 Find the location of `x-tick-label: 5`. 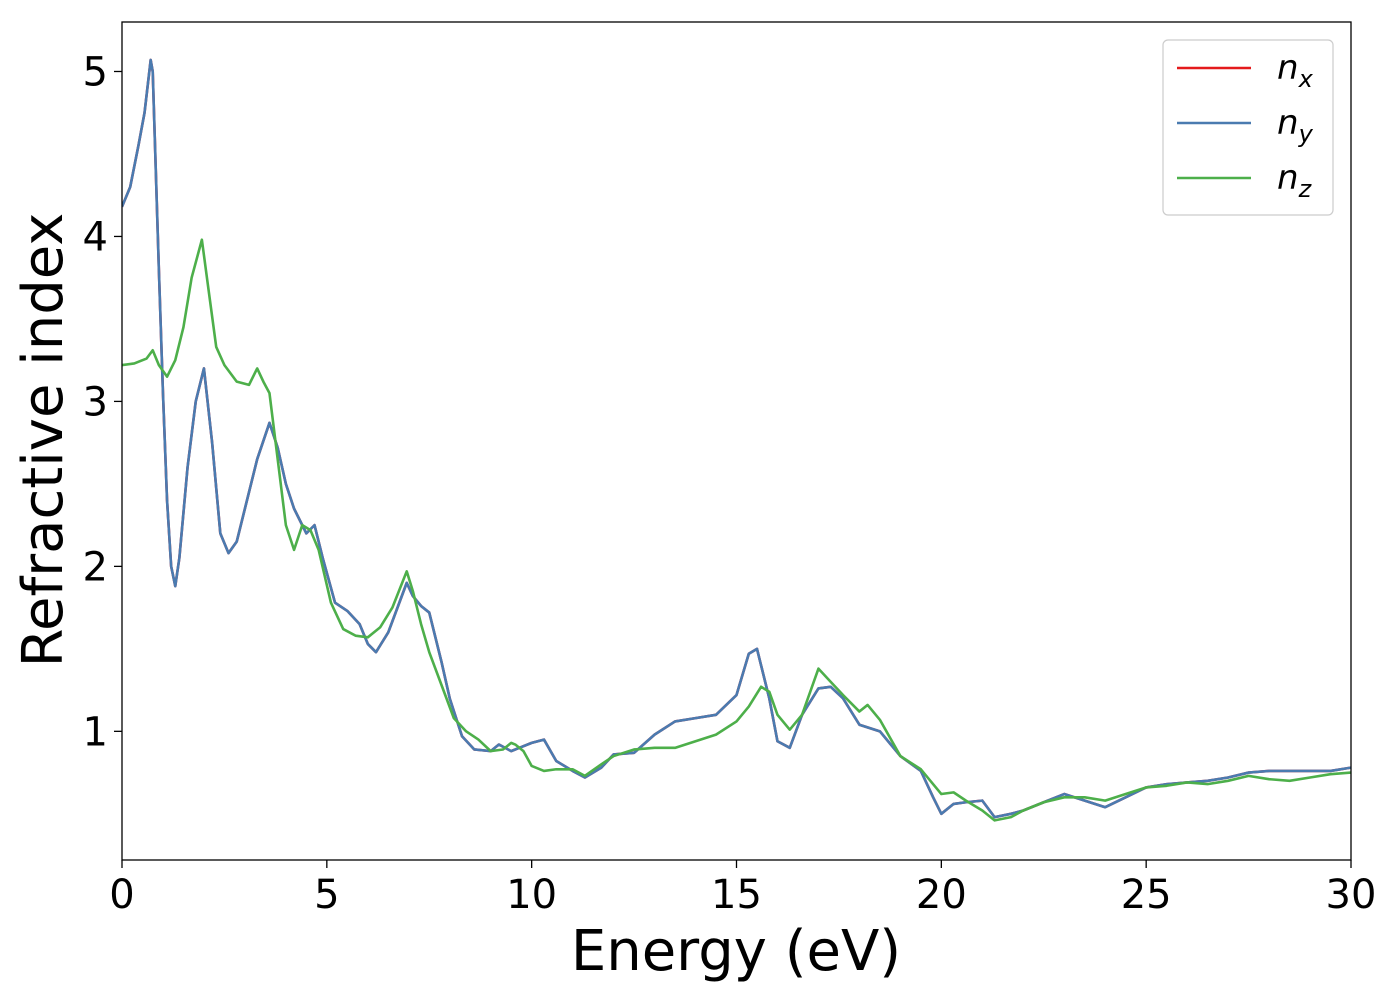

x-tick-label: 5 is located at coordinates (326, 895).